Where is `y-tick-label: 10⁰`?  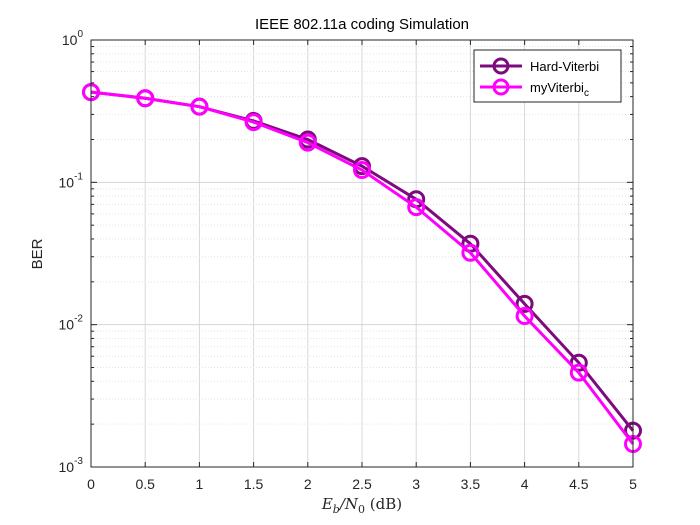 y-tick-label: 10⁰ is located at coordinates (73, 38).